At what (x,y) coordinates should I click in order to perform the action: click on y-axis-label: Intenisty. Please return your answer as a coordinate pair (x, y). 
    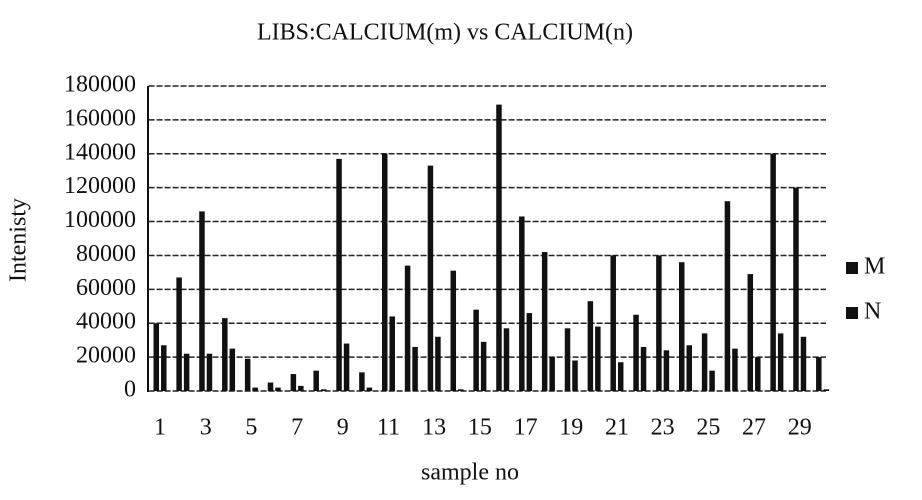
    Looking at the image, I should click on (19, 240).